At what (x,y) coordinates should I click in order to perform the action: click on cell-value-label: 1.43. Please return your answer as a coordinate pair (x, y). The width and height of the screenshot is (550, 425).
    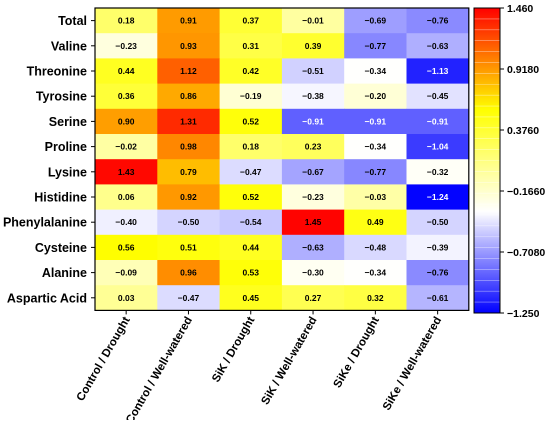
    Looking at the image, I should click on (126, 172).